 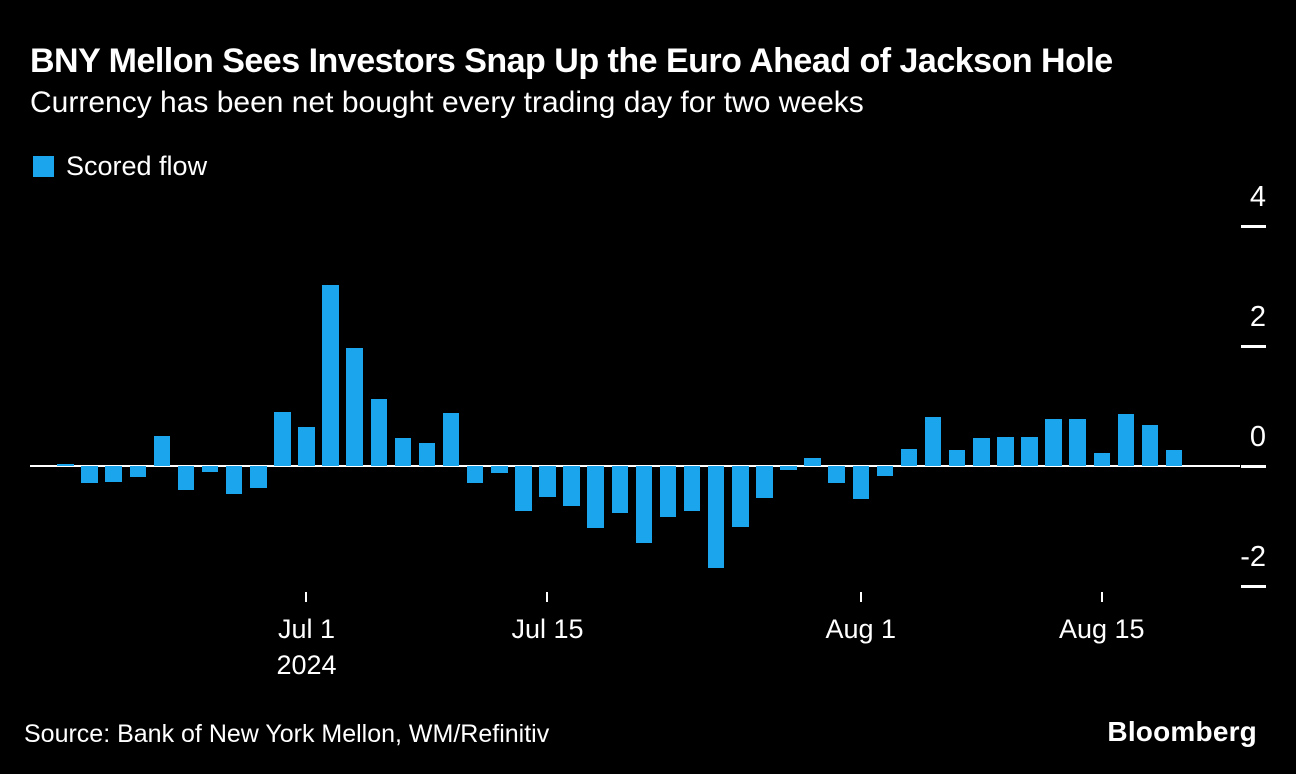 I want to click on x-axis-year-label: 2024, so click(x=306, y=665).